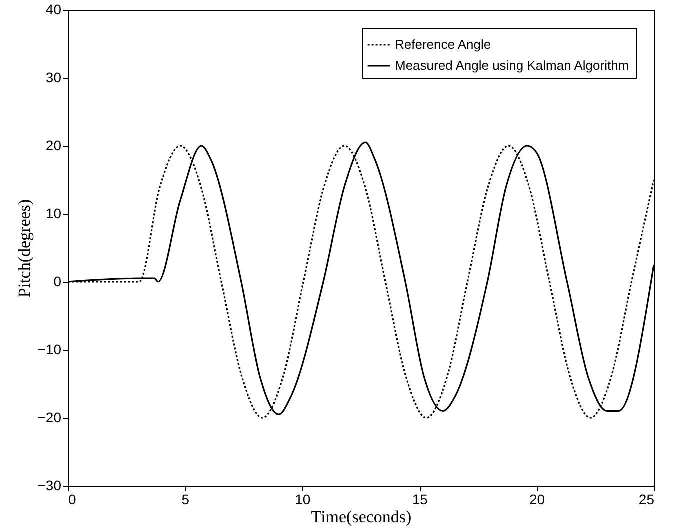  Describe the element at coordinates (443, 44) in the screenshot. I see `legend-label: Reference Angle` at that location.